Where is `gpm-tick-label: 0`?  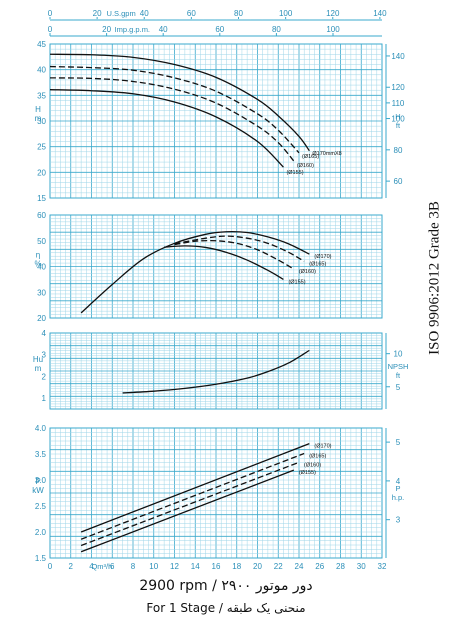 gpm-tick-label: 0 is located at coordinates (50, 13).